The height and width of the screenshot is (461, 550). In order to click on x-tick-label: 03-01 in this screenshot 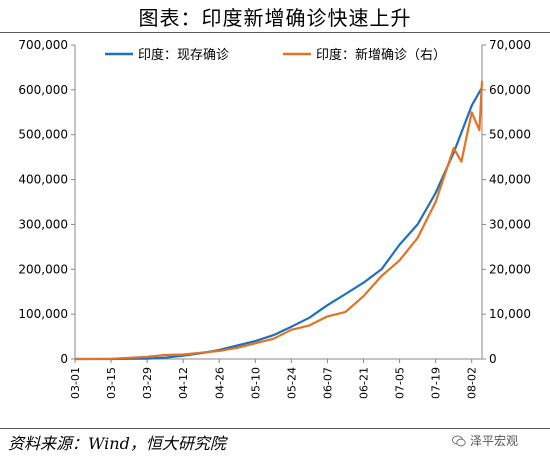, I will do `click(75, 383)`.